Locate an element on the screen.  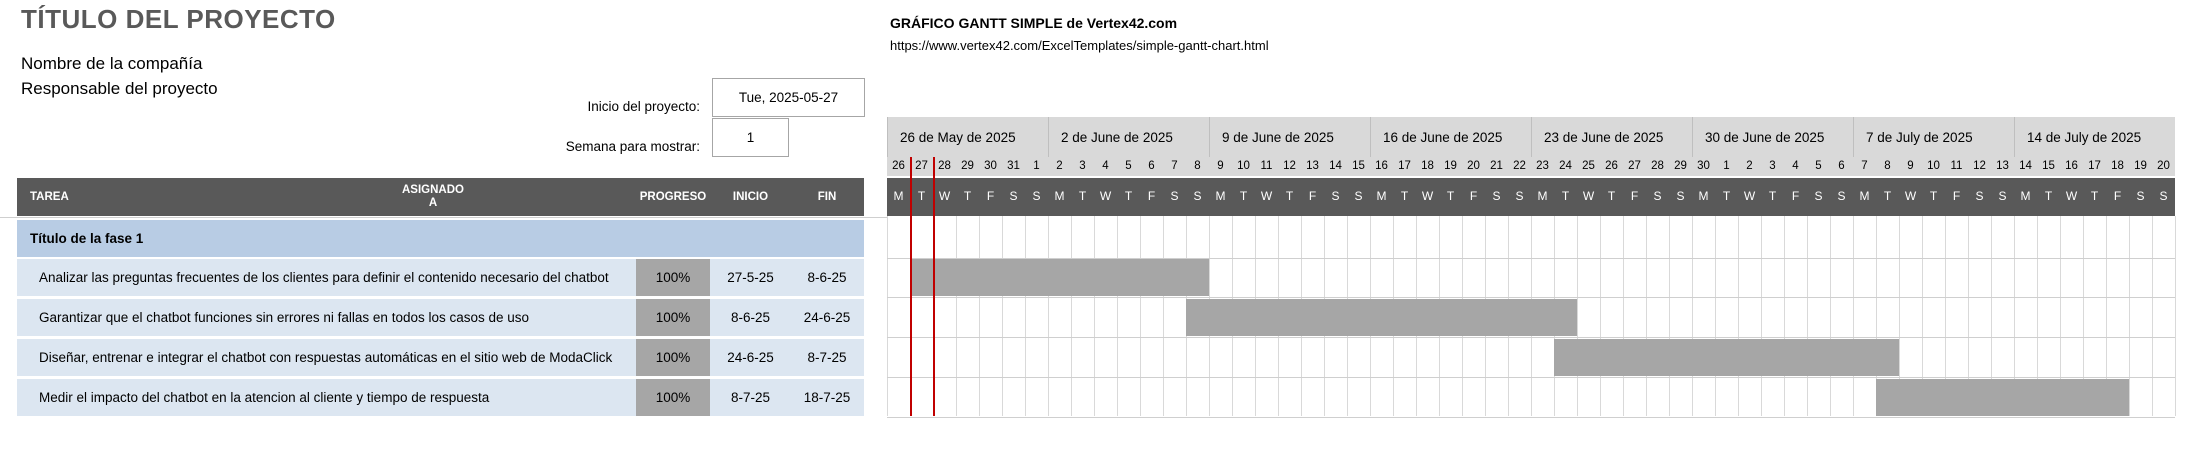
week-header: 9 de June de 2025 is located at coordinates (1289, 137).